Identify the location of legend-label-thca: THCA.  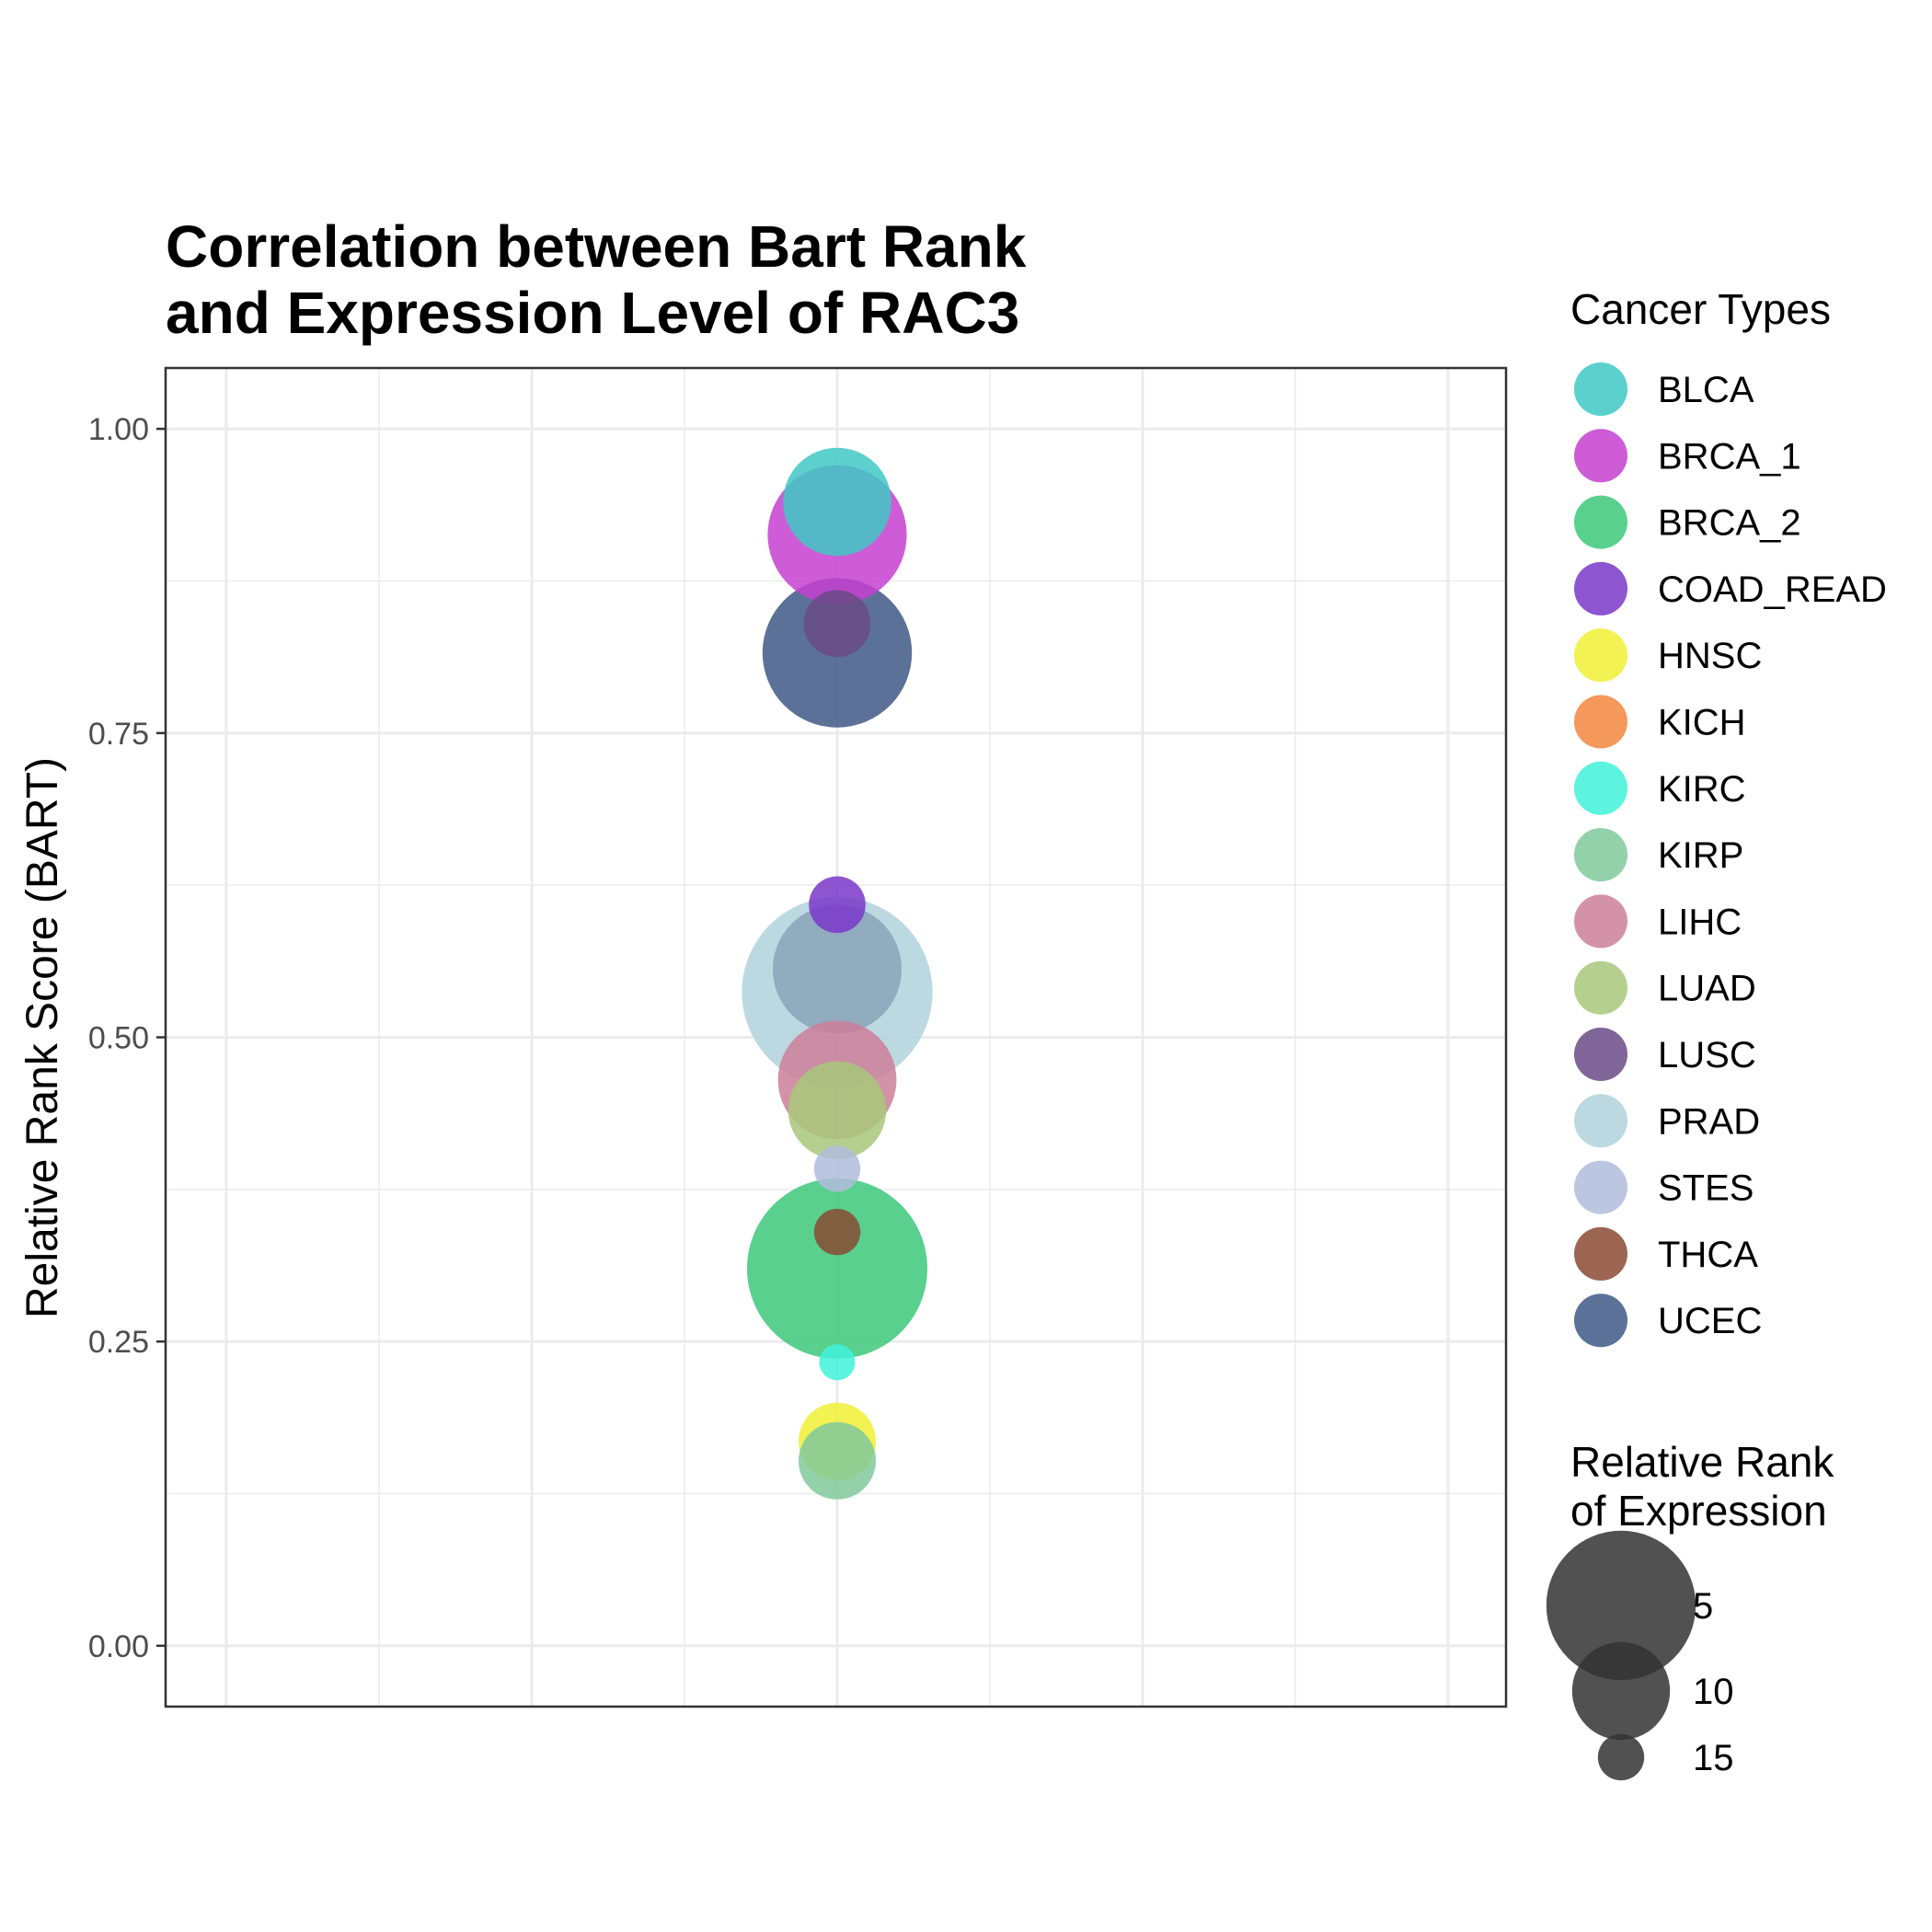
(1708, 1255).